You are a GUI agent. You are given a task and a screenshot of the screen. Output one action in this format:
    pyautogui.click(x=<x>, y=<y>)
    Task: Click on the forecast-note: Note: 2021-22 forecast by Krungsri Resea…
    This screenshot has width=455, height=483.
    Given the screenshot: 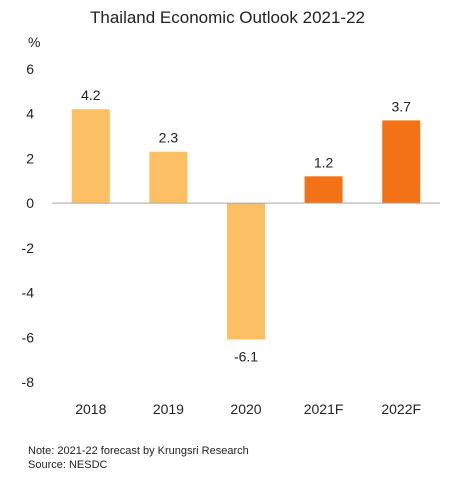 What is the action you would take?
    pyautogui.click(x=138, y=451)
    